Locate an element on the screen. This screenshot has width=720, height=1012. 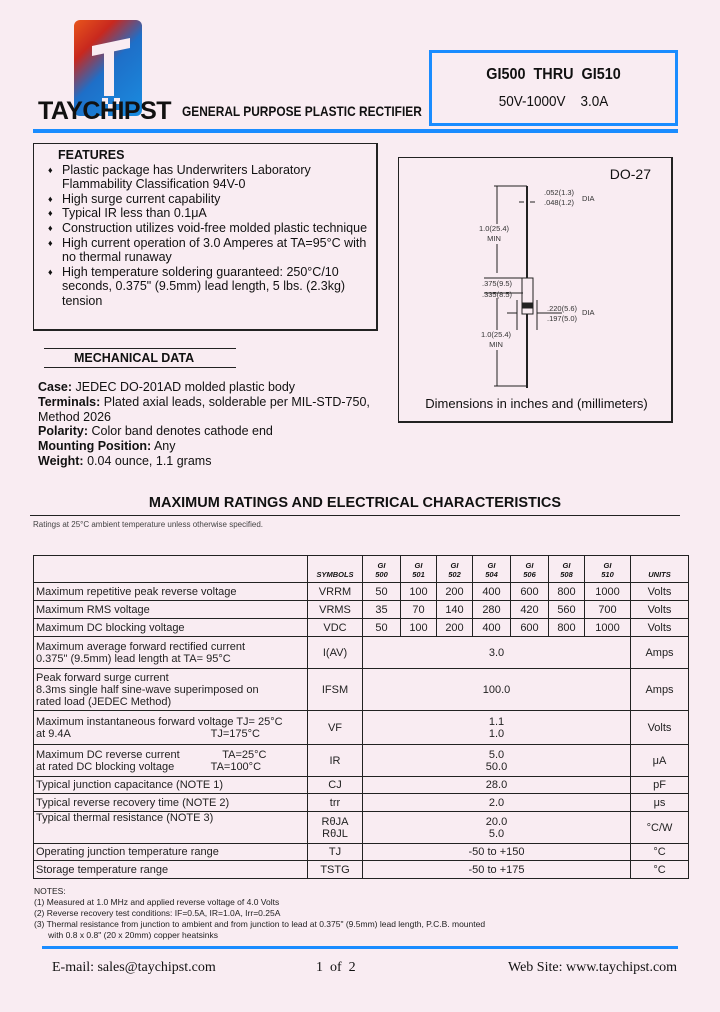
row-unit: μs is located at coordinates (659, 802).